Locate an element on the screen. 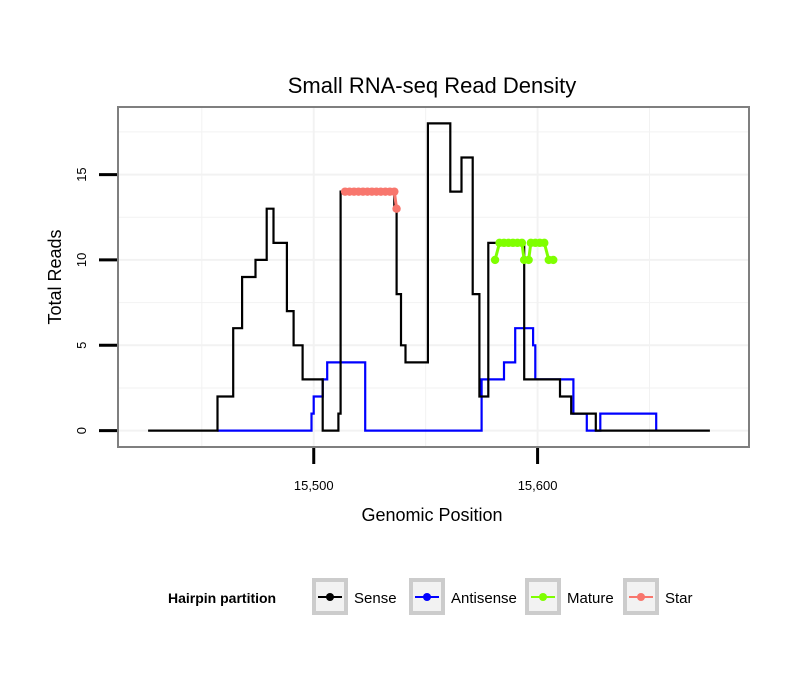 Image resolution: width=810 pixels, height=690 pixels. legend-entries: Sense Antisense Mature Star is located at coordinates (502, 596).